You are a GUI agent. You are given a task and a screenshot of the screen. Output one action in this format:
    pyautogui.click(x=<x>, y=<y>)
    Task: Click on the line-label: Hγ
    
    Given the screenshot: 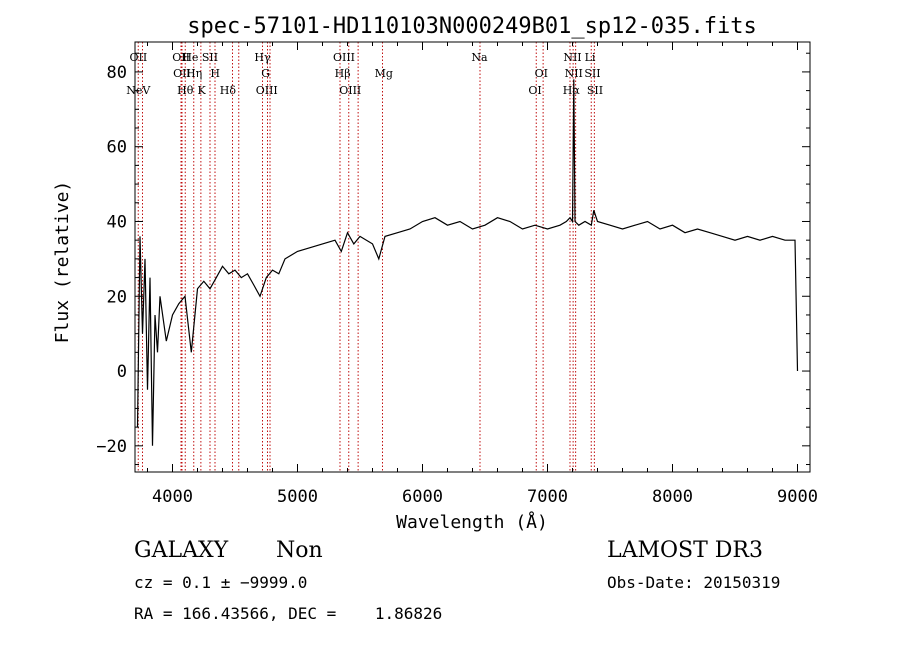 What is the action you would take?
    pyautogui.click(x=262, y=57)
    